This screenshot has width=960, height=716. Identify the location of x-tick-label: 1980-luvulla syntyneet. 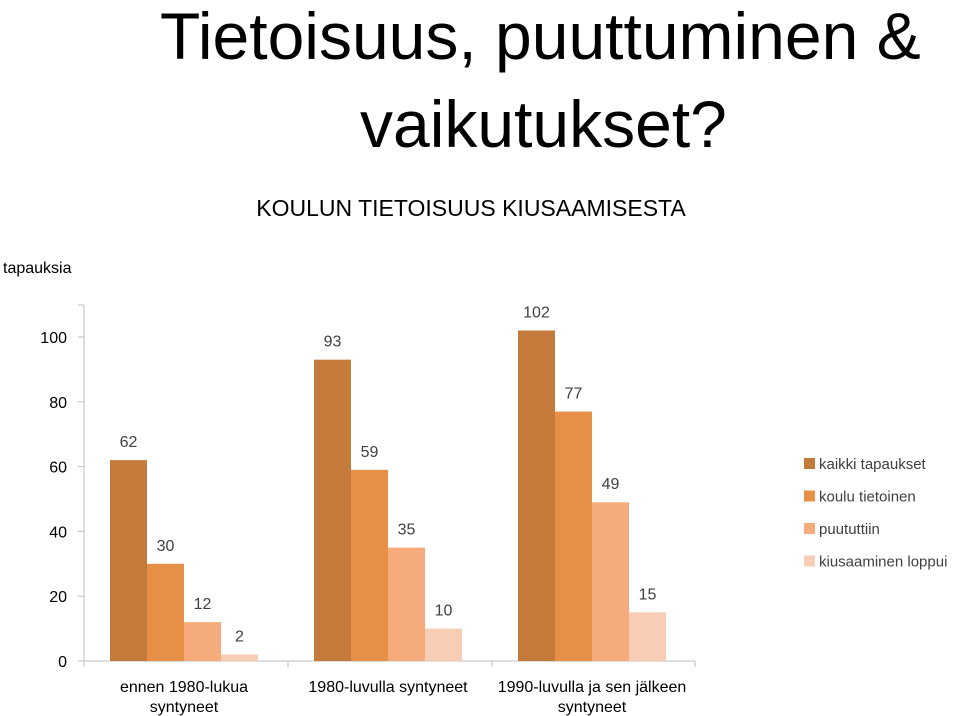
(388, 687).